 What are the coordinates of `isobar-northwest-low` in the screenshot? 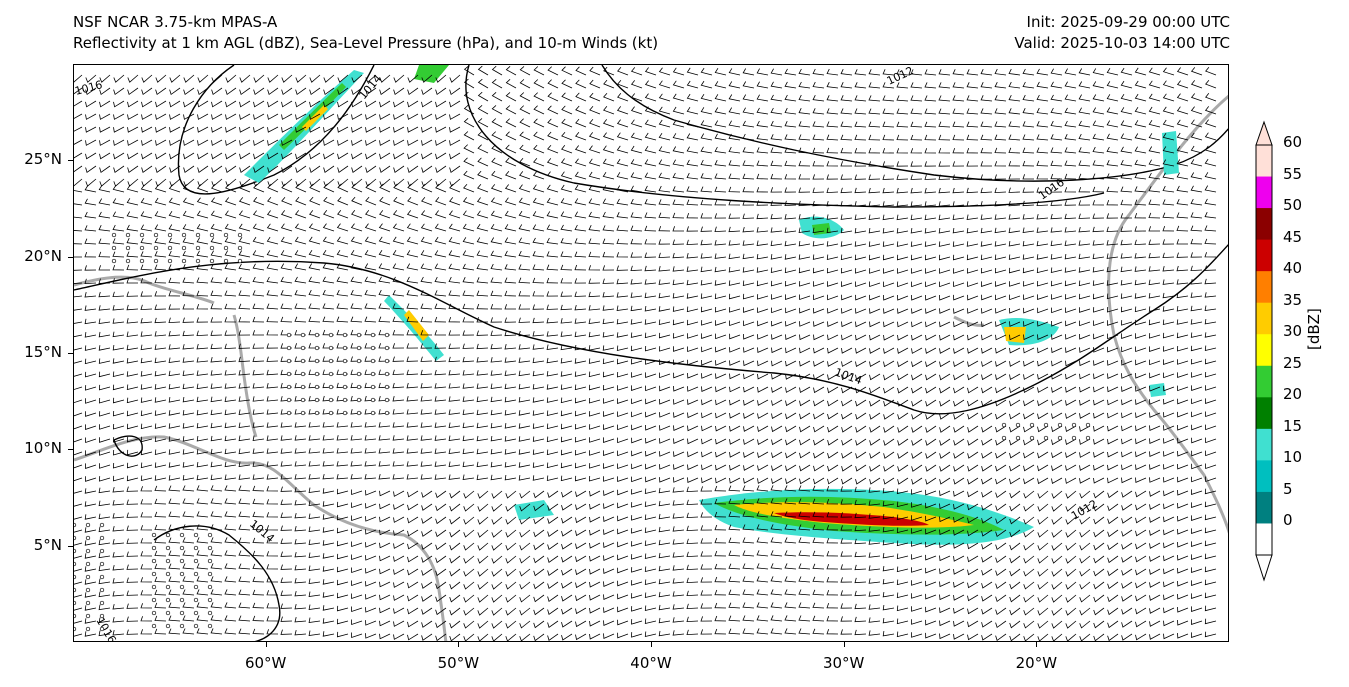 It's located at (276, 130).